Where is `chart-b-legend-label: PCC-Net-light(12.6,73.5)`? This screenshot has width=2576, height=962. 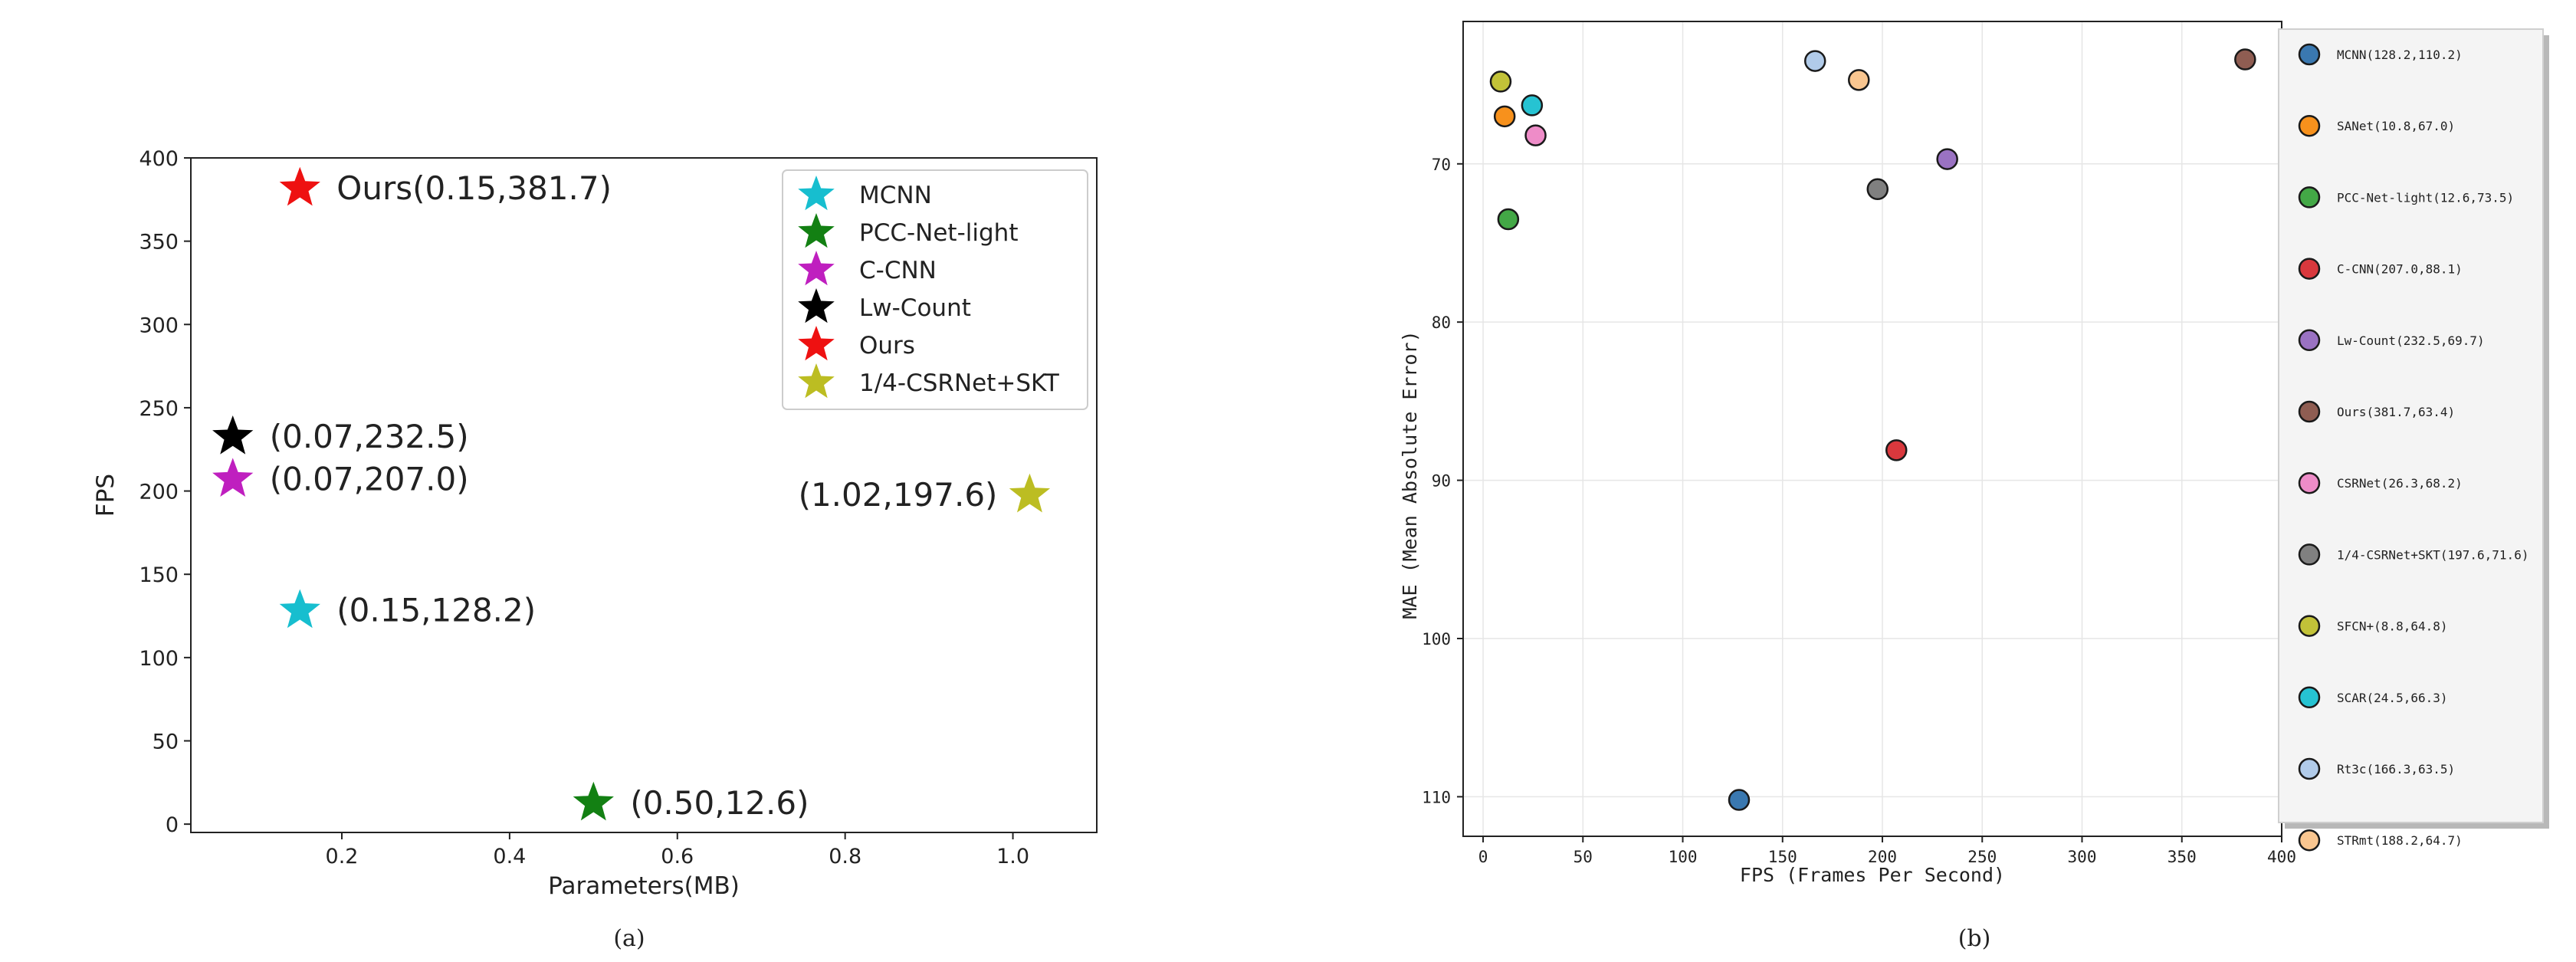 chart-b-legend-label: PCC-Net-light(12.6,73.5) is located at coordinates (2425, 198).